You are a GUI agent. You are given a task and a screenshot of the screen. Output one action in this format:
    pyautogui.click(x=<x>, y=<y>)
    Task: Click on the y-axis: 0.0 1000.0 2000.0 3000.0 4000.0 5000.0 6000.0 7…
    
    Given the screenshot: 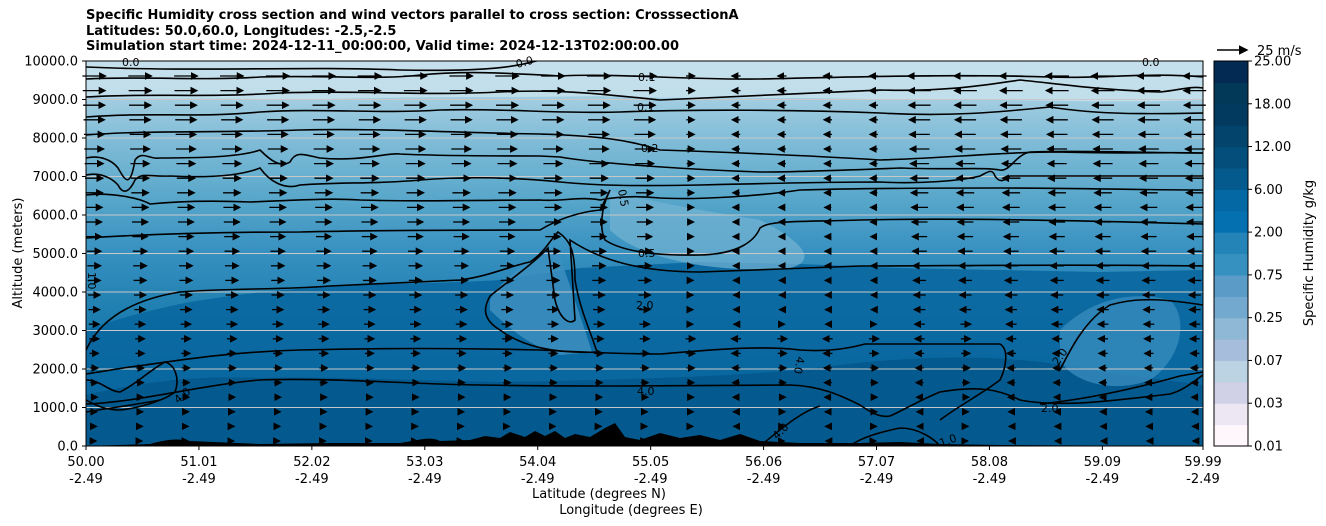 What is the action you would take?
    pyautogui.click(x=55, y=255)
    